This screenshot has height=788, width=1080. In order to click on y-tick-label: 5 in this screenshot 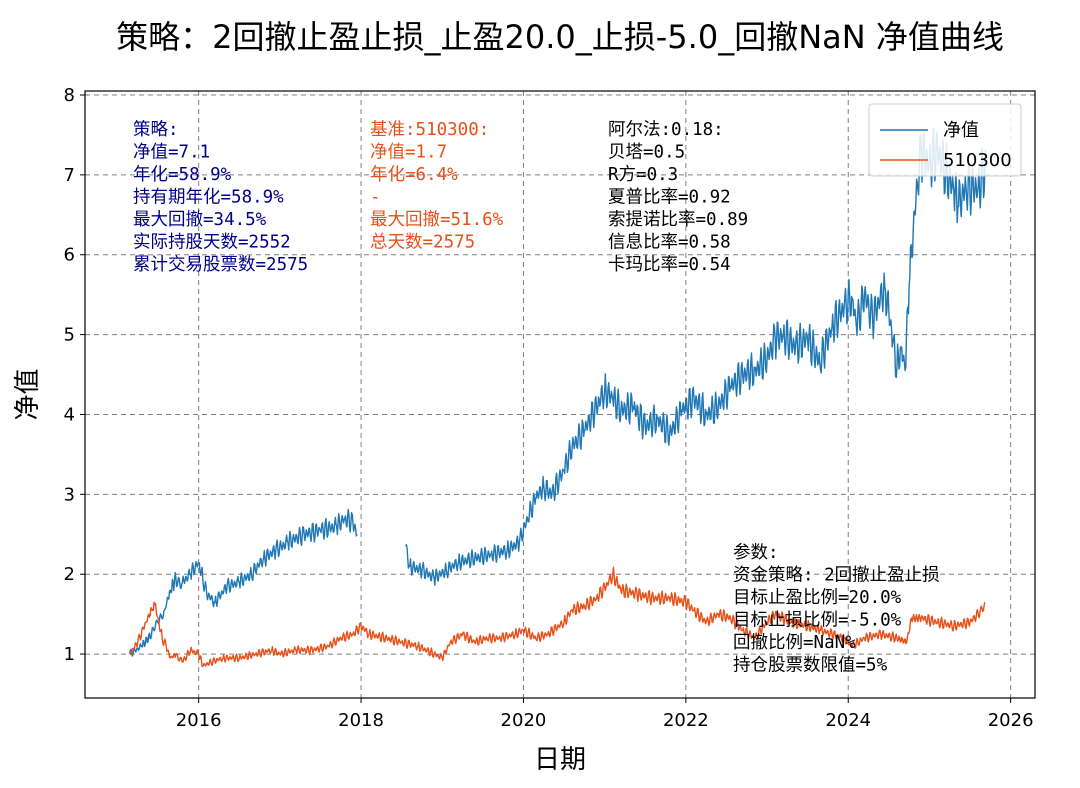, I will do `click(69, 335)`.